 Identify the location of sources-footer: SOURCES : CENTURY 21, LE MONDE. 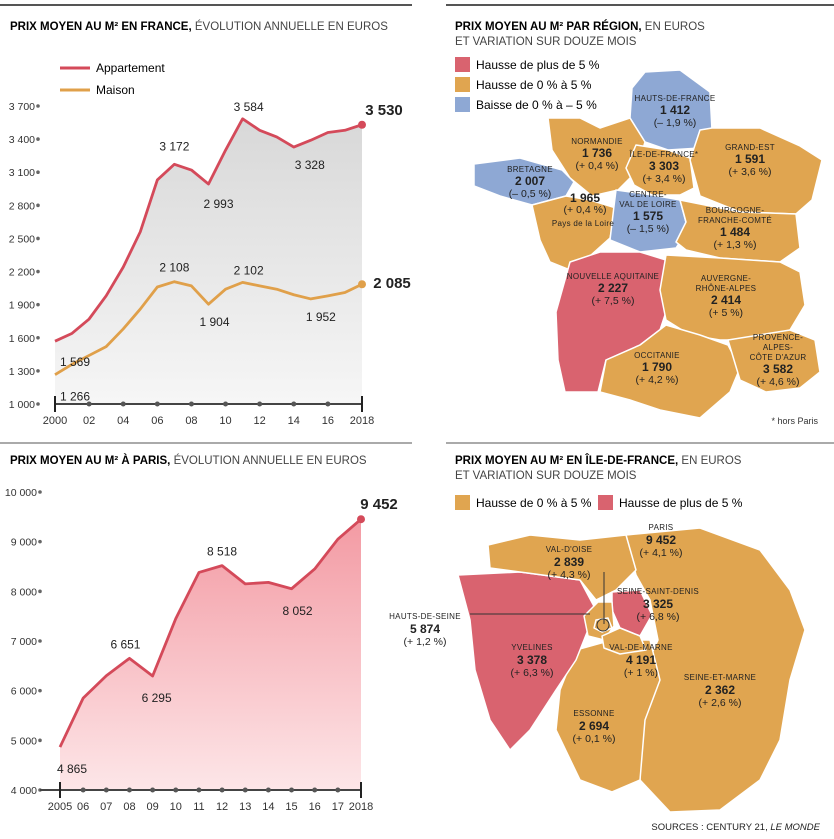
(735, 827).